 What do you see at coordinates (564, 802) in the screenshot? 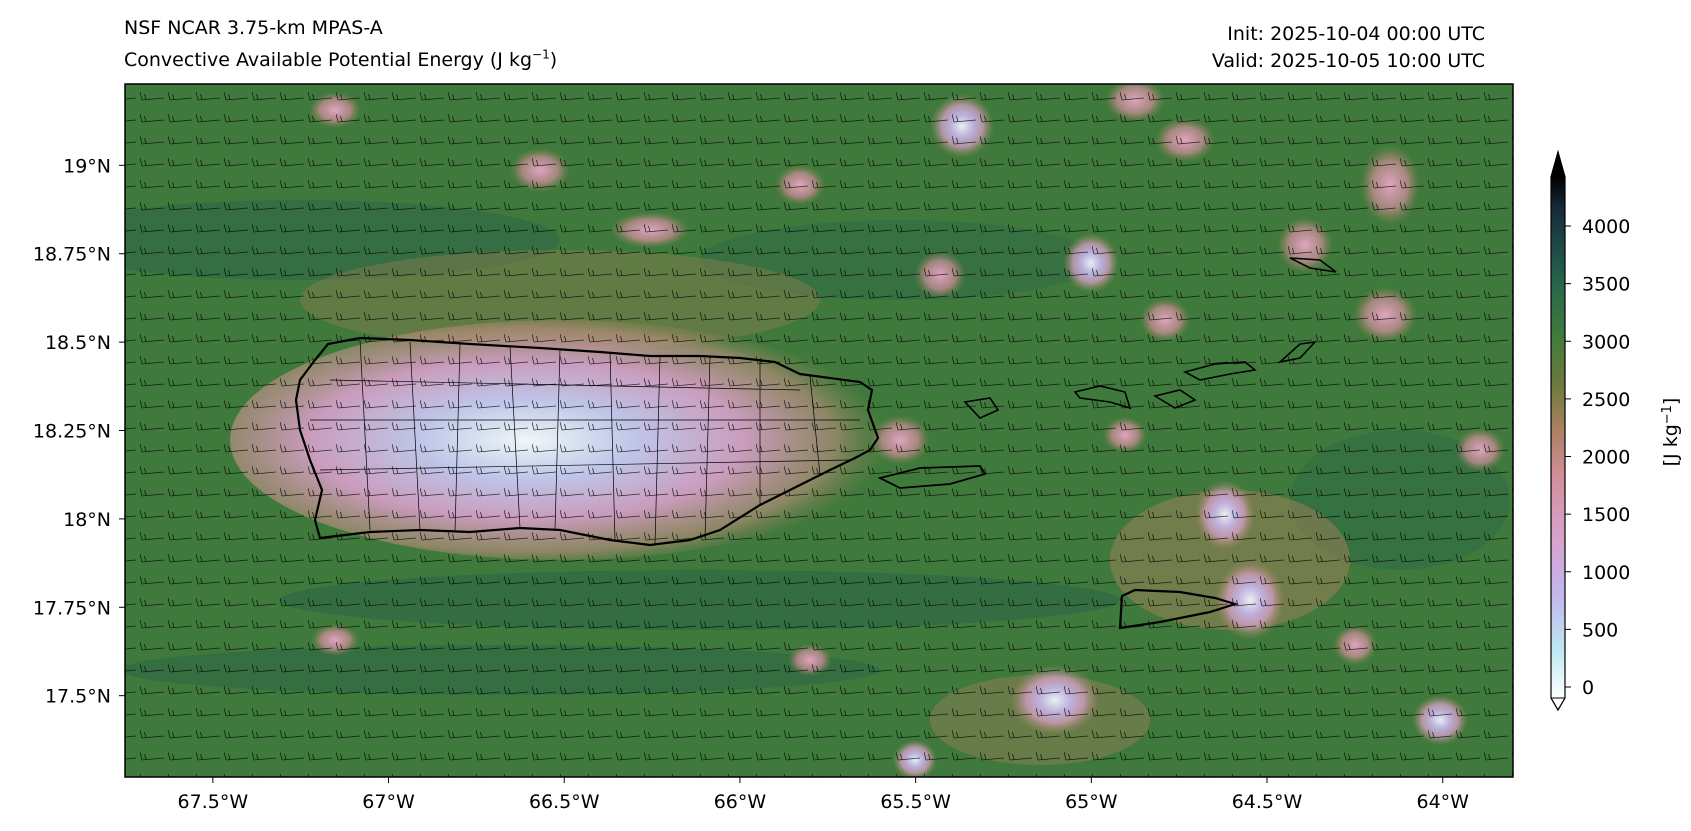
I see `lon-tick-label: 66.5°W` at bounding box center [564, 802].